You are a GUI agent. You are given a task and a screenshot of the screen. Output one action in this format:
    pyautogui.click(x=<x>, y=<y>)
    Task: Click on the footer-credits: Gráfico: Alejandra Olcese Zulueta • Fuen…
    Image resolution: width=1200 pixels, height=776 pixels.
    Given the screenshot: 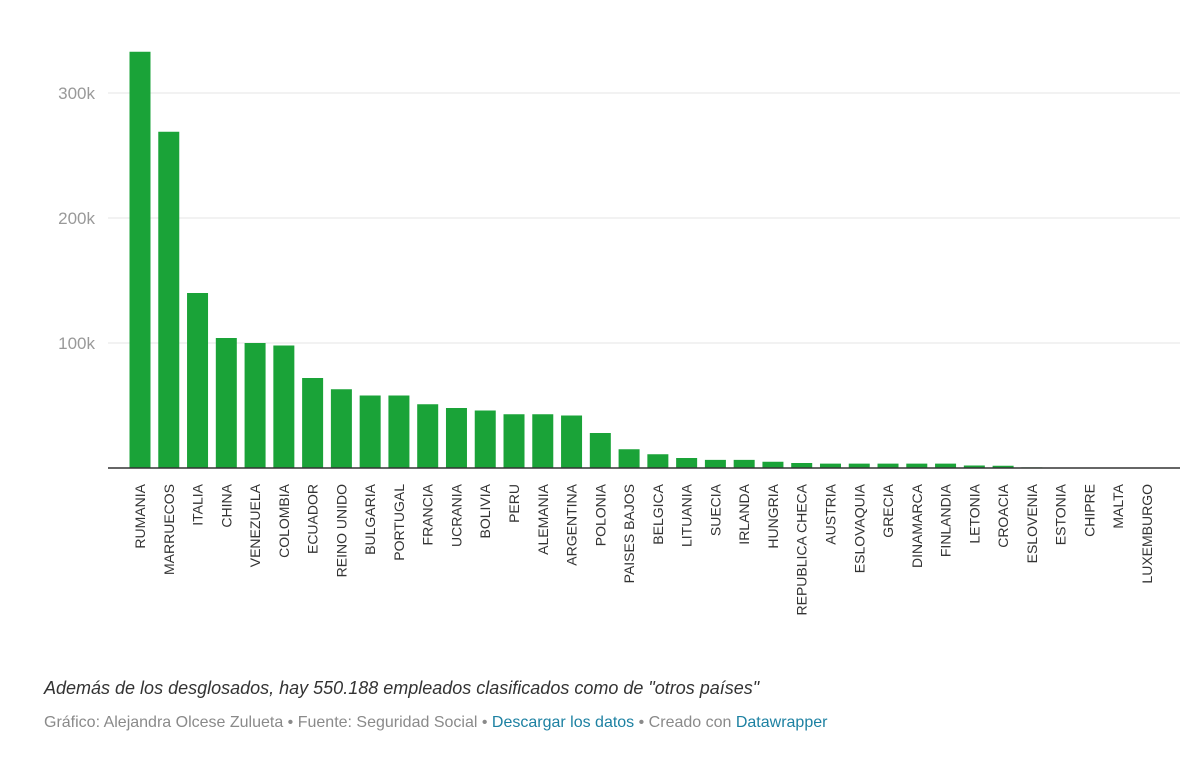 What is the action you would take?
    pyautogui.click(x=268, y=722)
    